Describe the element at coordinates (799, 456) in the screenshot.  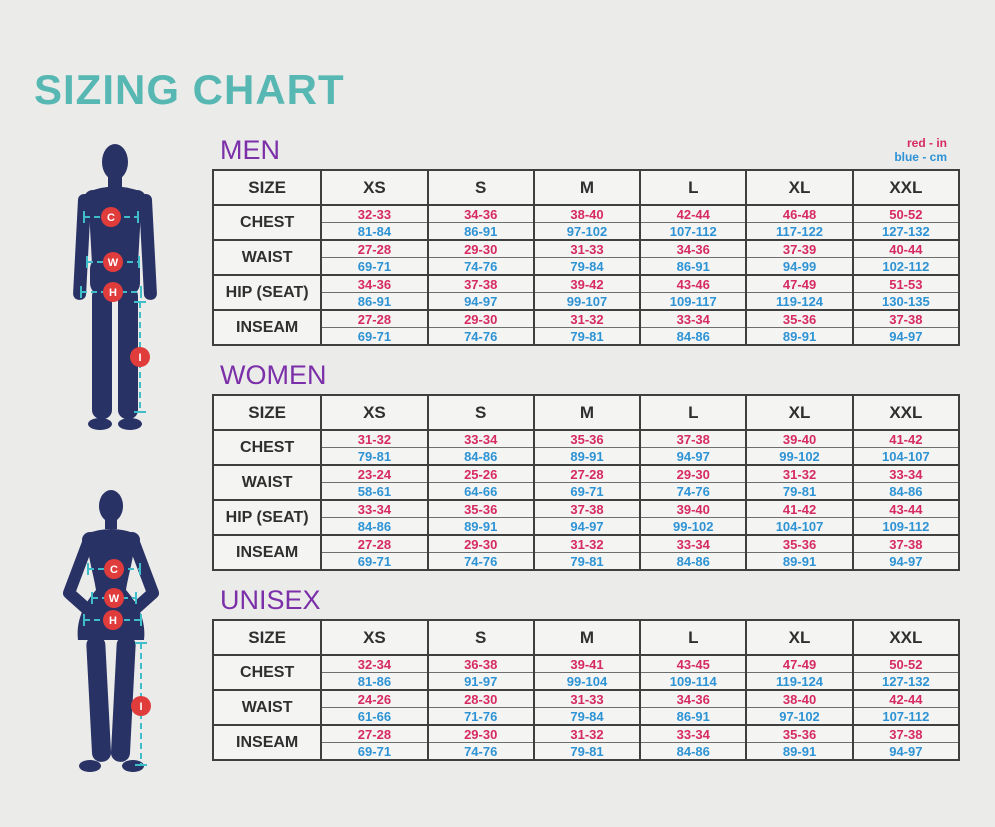
I see `cm-value-cell: 99-102` at that location.